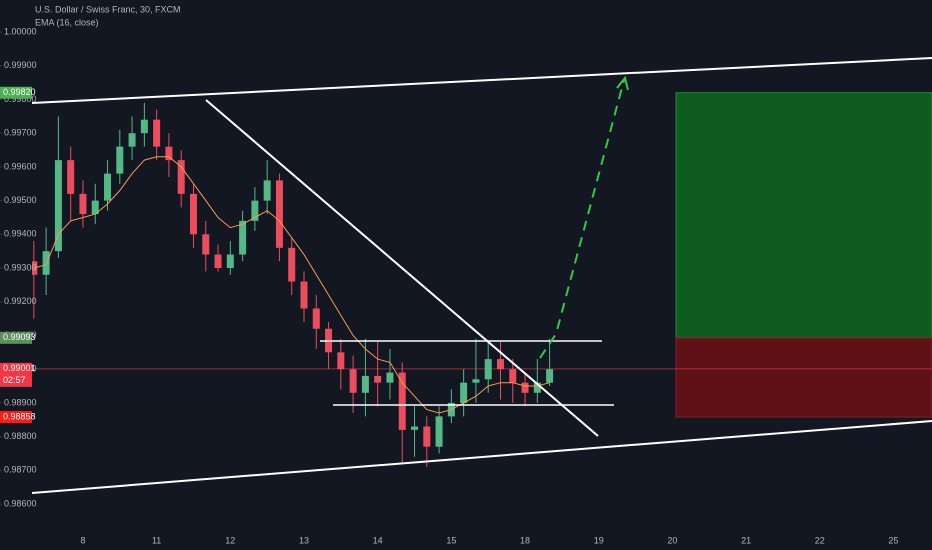 This screenshot has width=932, height=550. What do you see at coordinates (304, 540) in the screenshot?
I see `x-tick-label: 13` at bounding box center [304, 540].